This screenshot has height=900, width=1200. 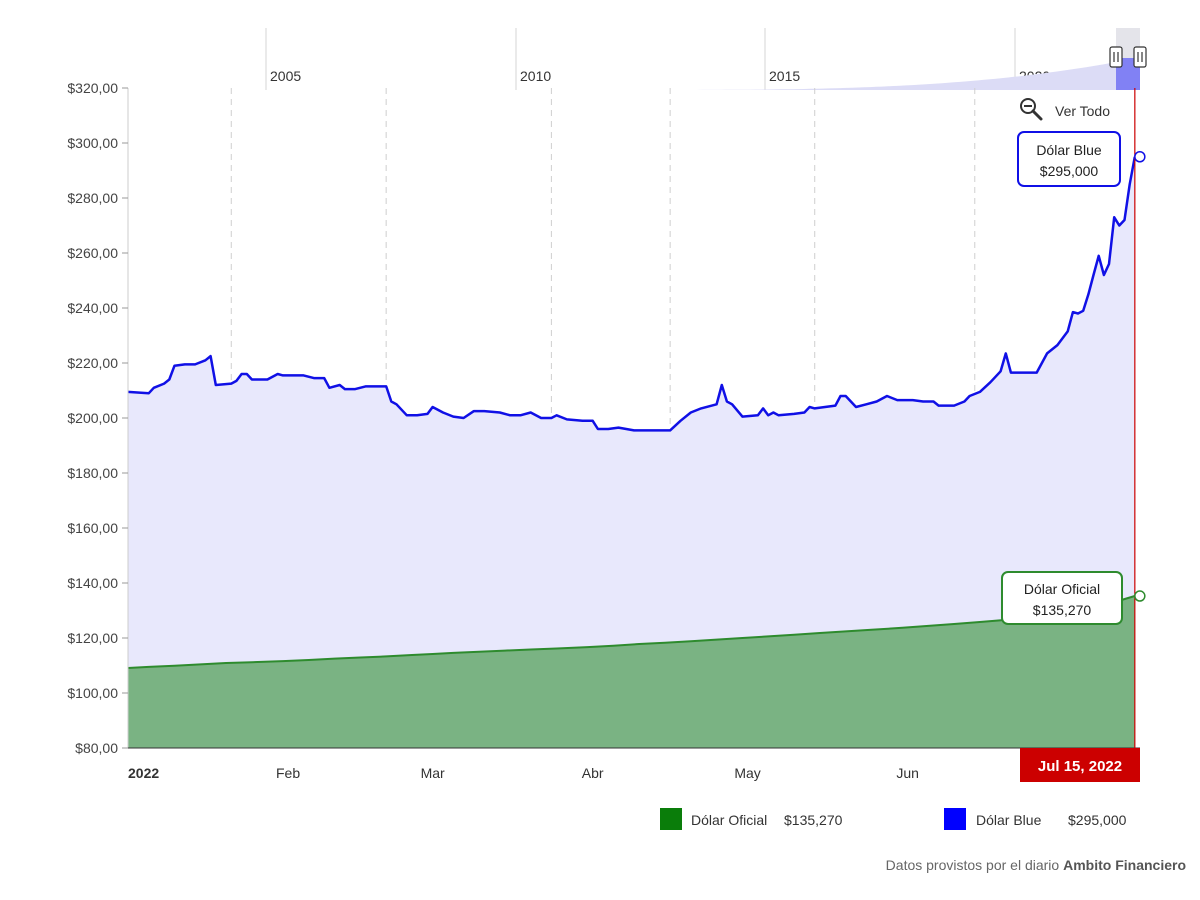 I want to click on navigator-handle-left, so click(x=1116, y=57).